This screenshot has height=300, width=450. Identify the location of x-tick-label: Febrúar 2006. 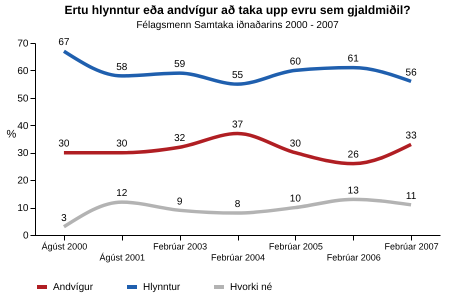
(353, 257).